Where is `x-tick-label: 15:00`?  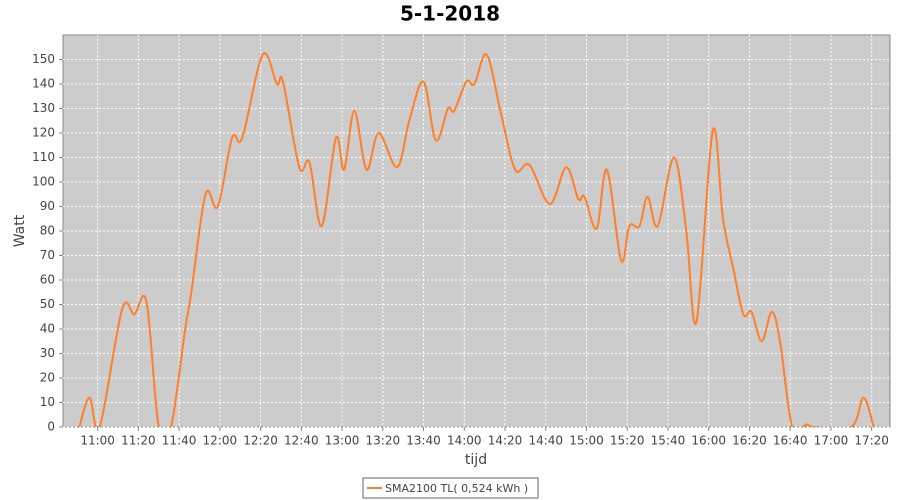
x-tick-label: 15:00 is located at coordinates (586, 441).